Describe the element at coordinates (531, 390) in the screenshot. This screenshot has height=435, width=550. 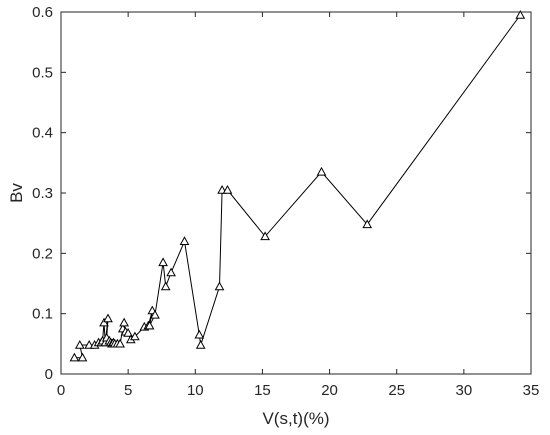
I see `x-tick-label: 35` at that location.